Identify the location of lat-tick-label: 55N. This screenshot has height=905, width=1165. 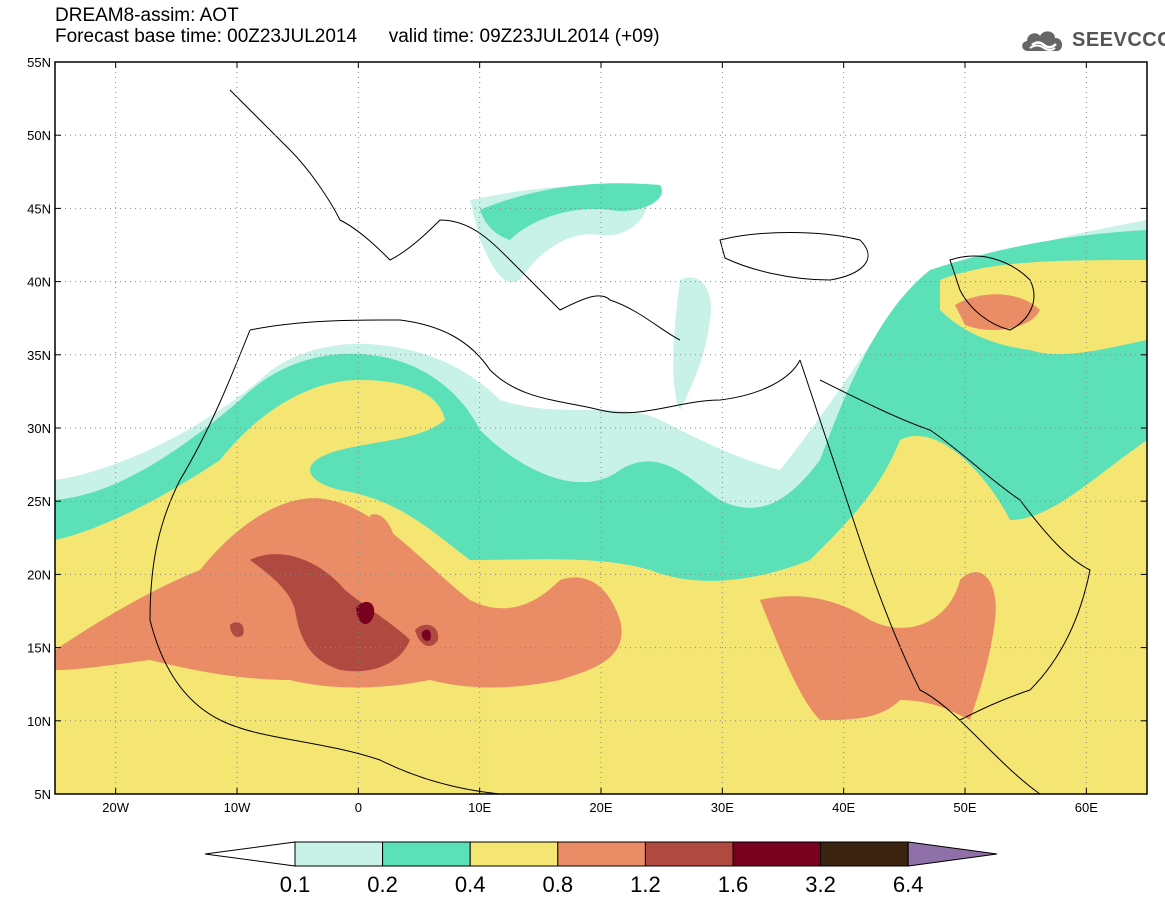
(39, 62).